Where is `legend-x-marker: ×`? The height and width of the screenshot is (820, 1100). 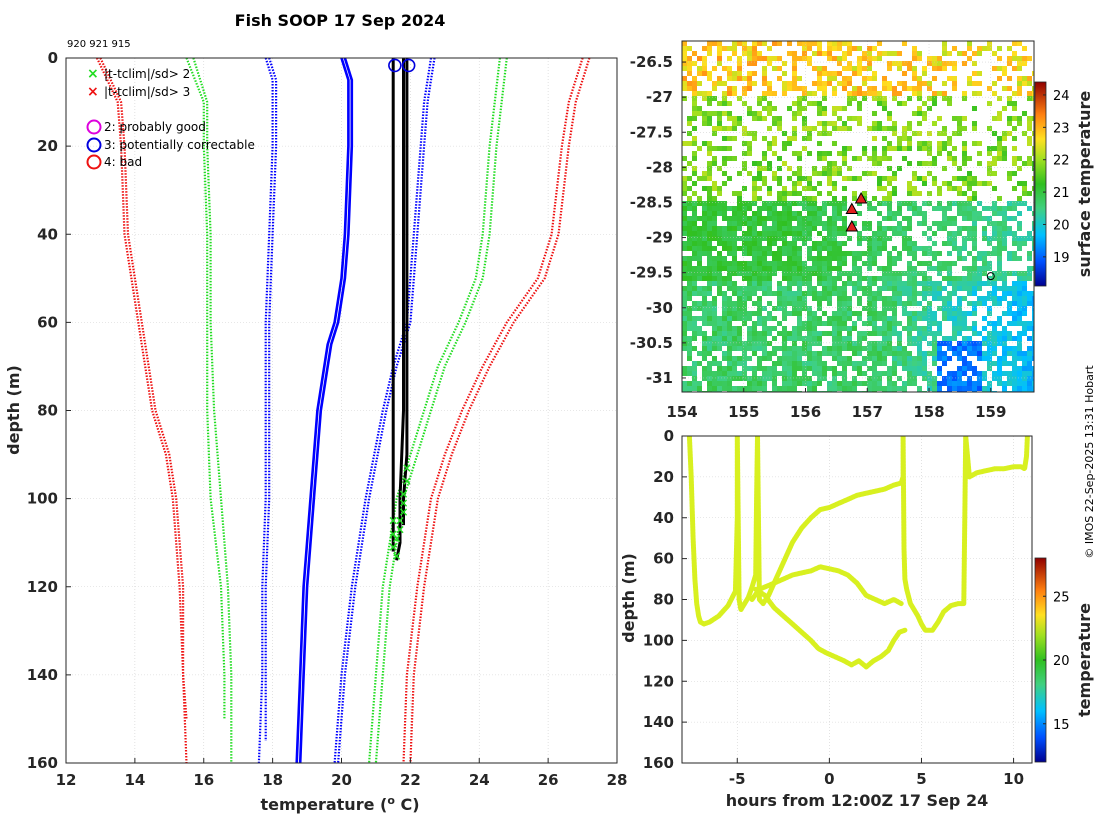
legend-x-marker: × is located at coordinates (93, 74).